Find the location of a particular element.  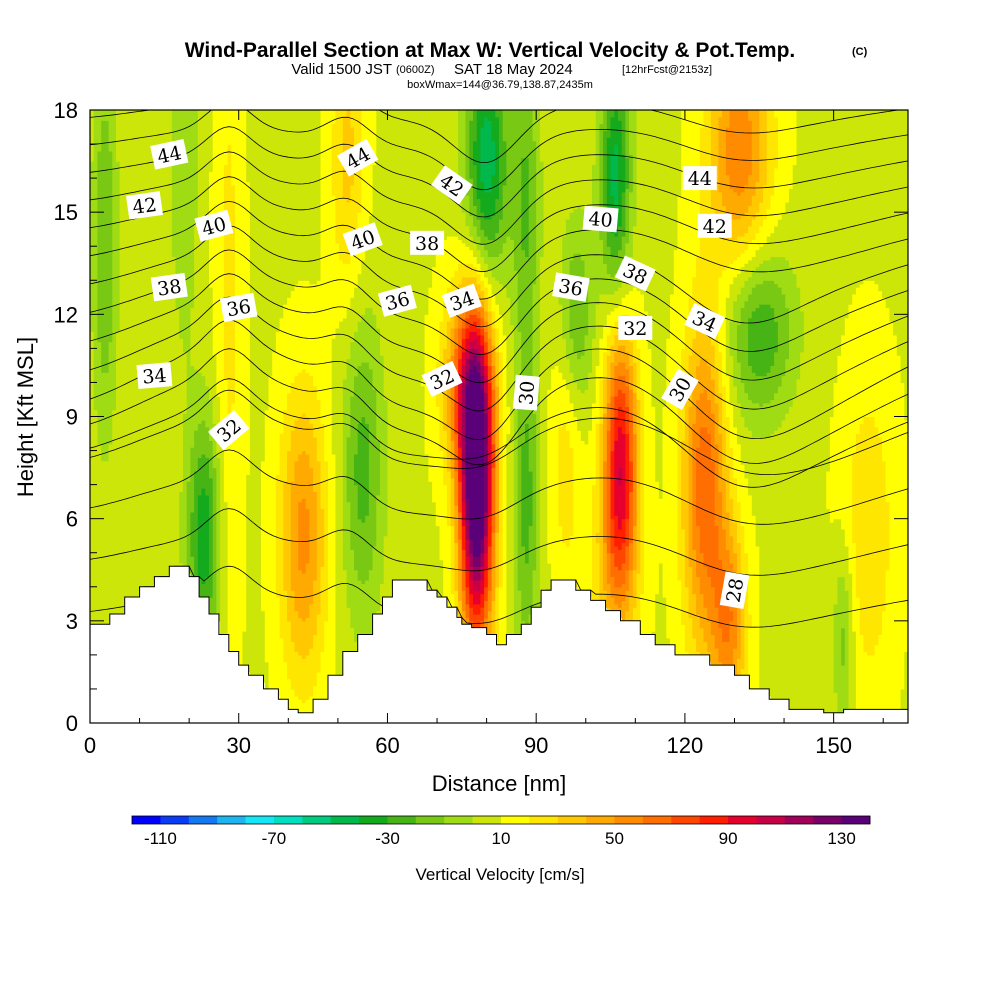

x-axis-label: Distance [nm] is located at coordinates (499, 783).